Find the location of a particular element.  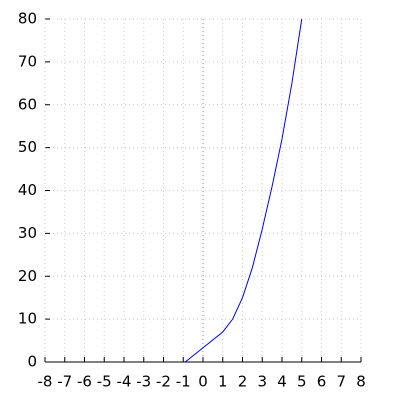

x-tick-label: -5 is located at coordinates (104, 382).